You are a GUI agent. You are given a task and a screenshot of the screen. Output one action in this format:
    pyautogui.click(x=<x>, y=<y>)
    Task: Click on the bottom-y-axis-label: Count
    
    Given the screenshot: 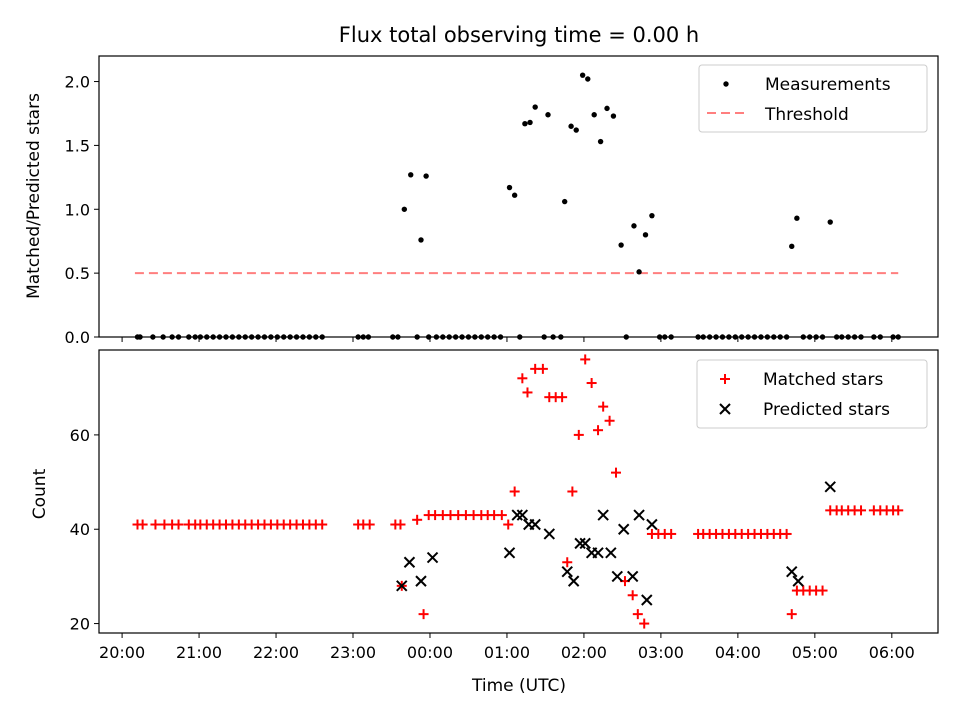 What is the action you would take?
    pyautogui.click(x=40, y=493)
    